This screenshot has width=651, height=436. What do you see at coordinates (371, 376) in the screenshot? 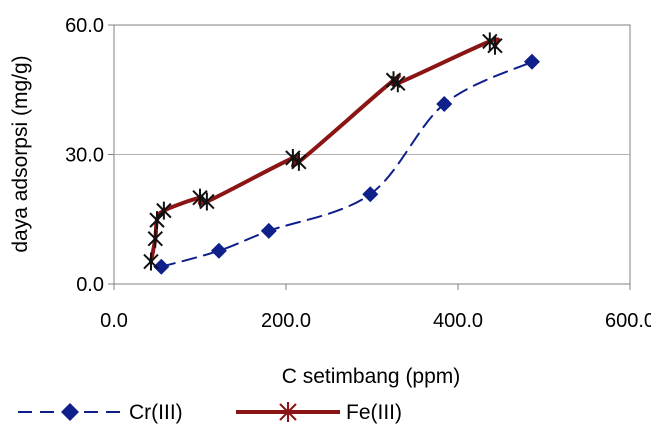
I see `x-axis-title: C setimbang (ppm)` at bounding box center [371, 376].